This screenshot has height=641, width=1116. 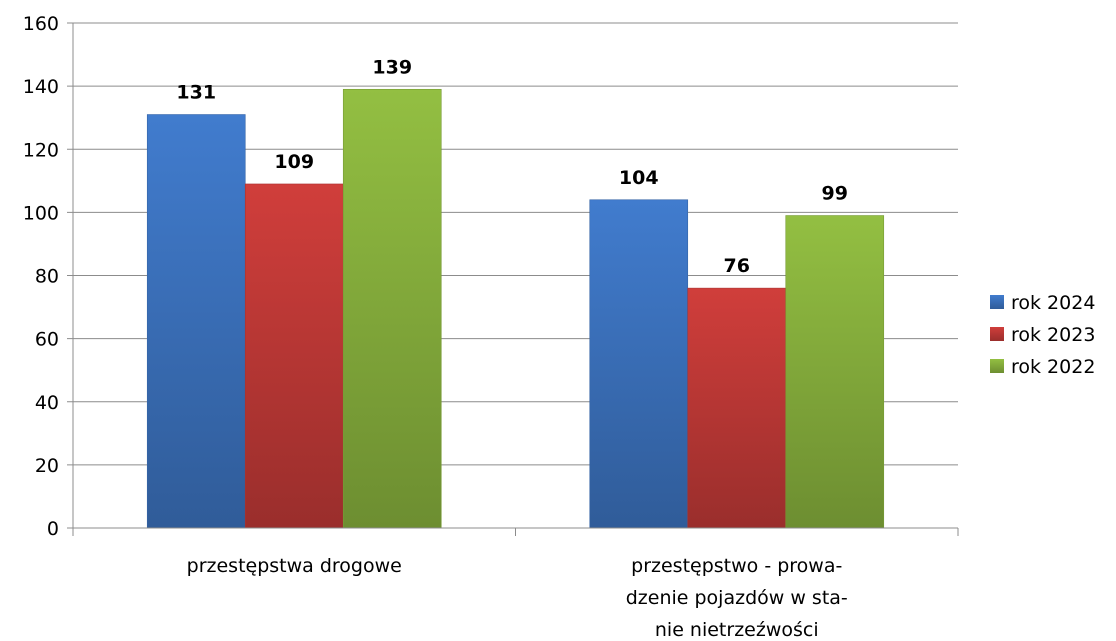 What do you see at coordinates (294, 162) in the screenshot?
I see `data-label: 109` at bounding box center [294, 162].